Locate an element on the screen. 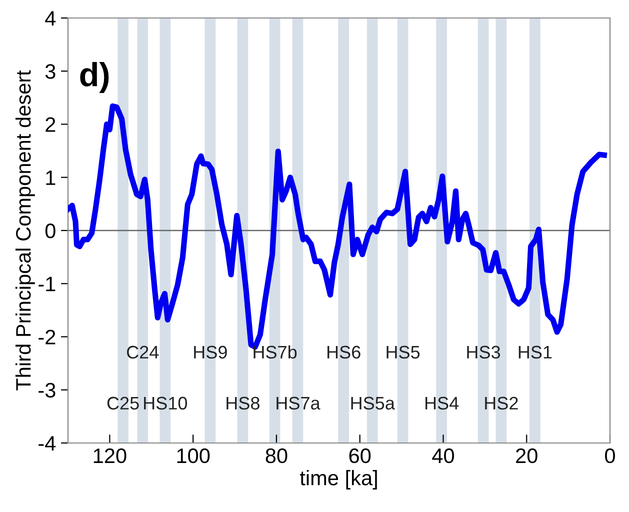 This screenshot has width=629, height=512. y-tick-label: 3 is located at coordinates (50, 71).